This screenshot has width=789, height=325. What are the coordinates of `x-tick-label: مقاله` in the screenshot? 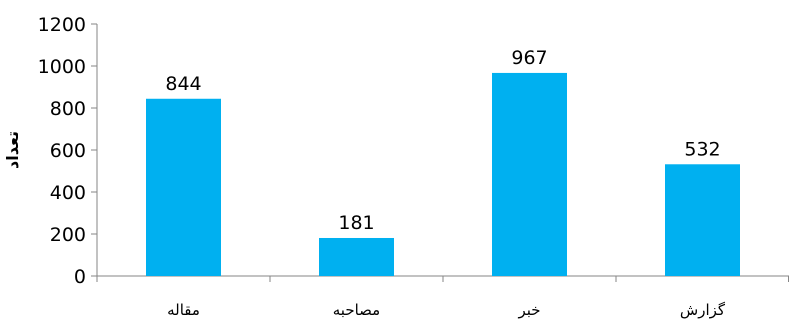 It's located at (183, 310).